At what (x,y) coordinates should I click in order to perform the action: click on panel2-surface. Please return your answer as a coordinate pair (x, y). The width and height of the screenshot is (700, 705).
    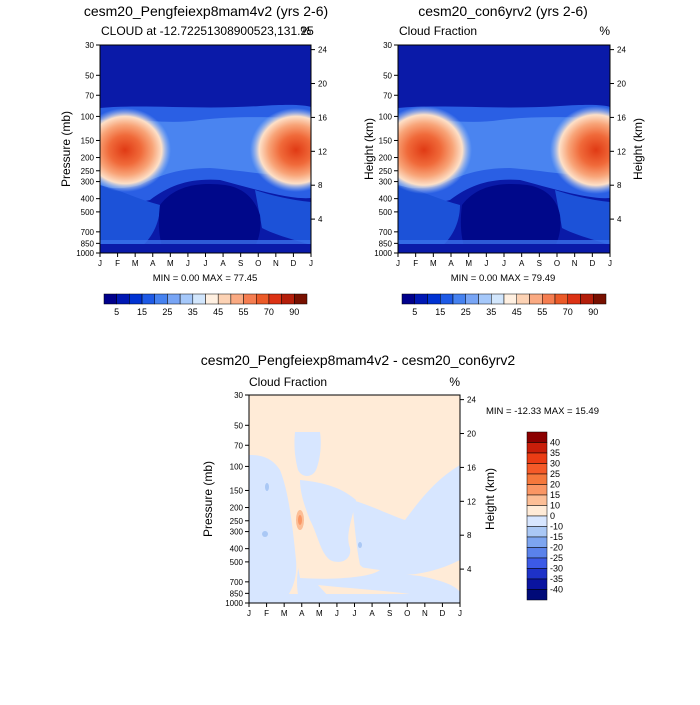
    Looking at the image, I should click on (504, 248).